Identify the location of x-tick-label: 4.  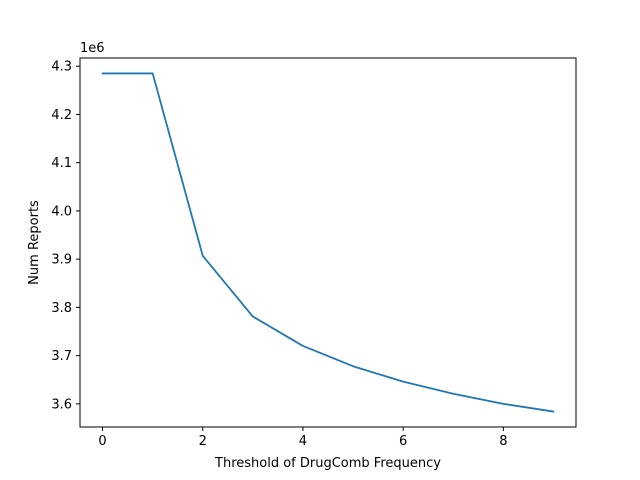
(303, 441).